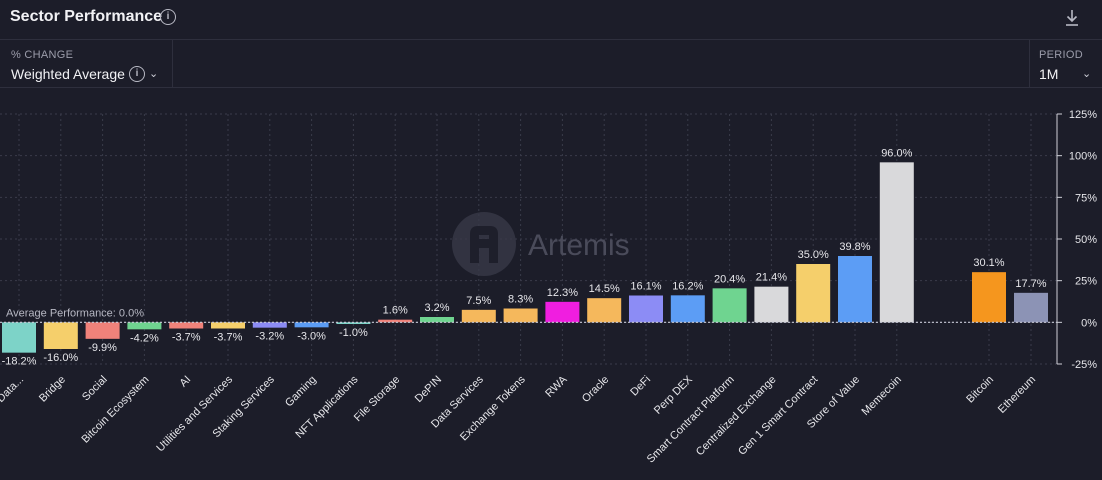 Image resolution: width=1102 pixels, height=480 pixels. Describe the element at coordinates (86, 63) in the screenshot. I see `change-dropdown: % CHANGE Weighted Average i ⌄` at that location.